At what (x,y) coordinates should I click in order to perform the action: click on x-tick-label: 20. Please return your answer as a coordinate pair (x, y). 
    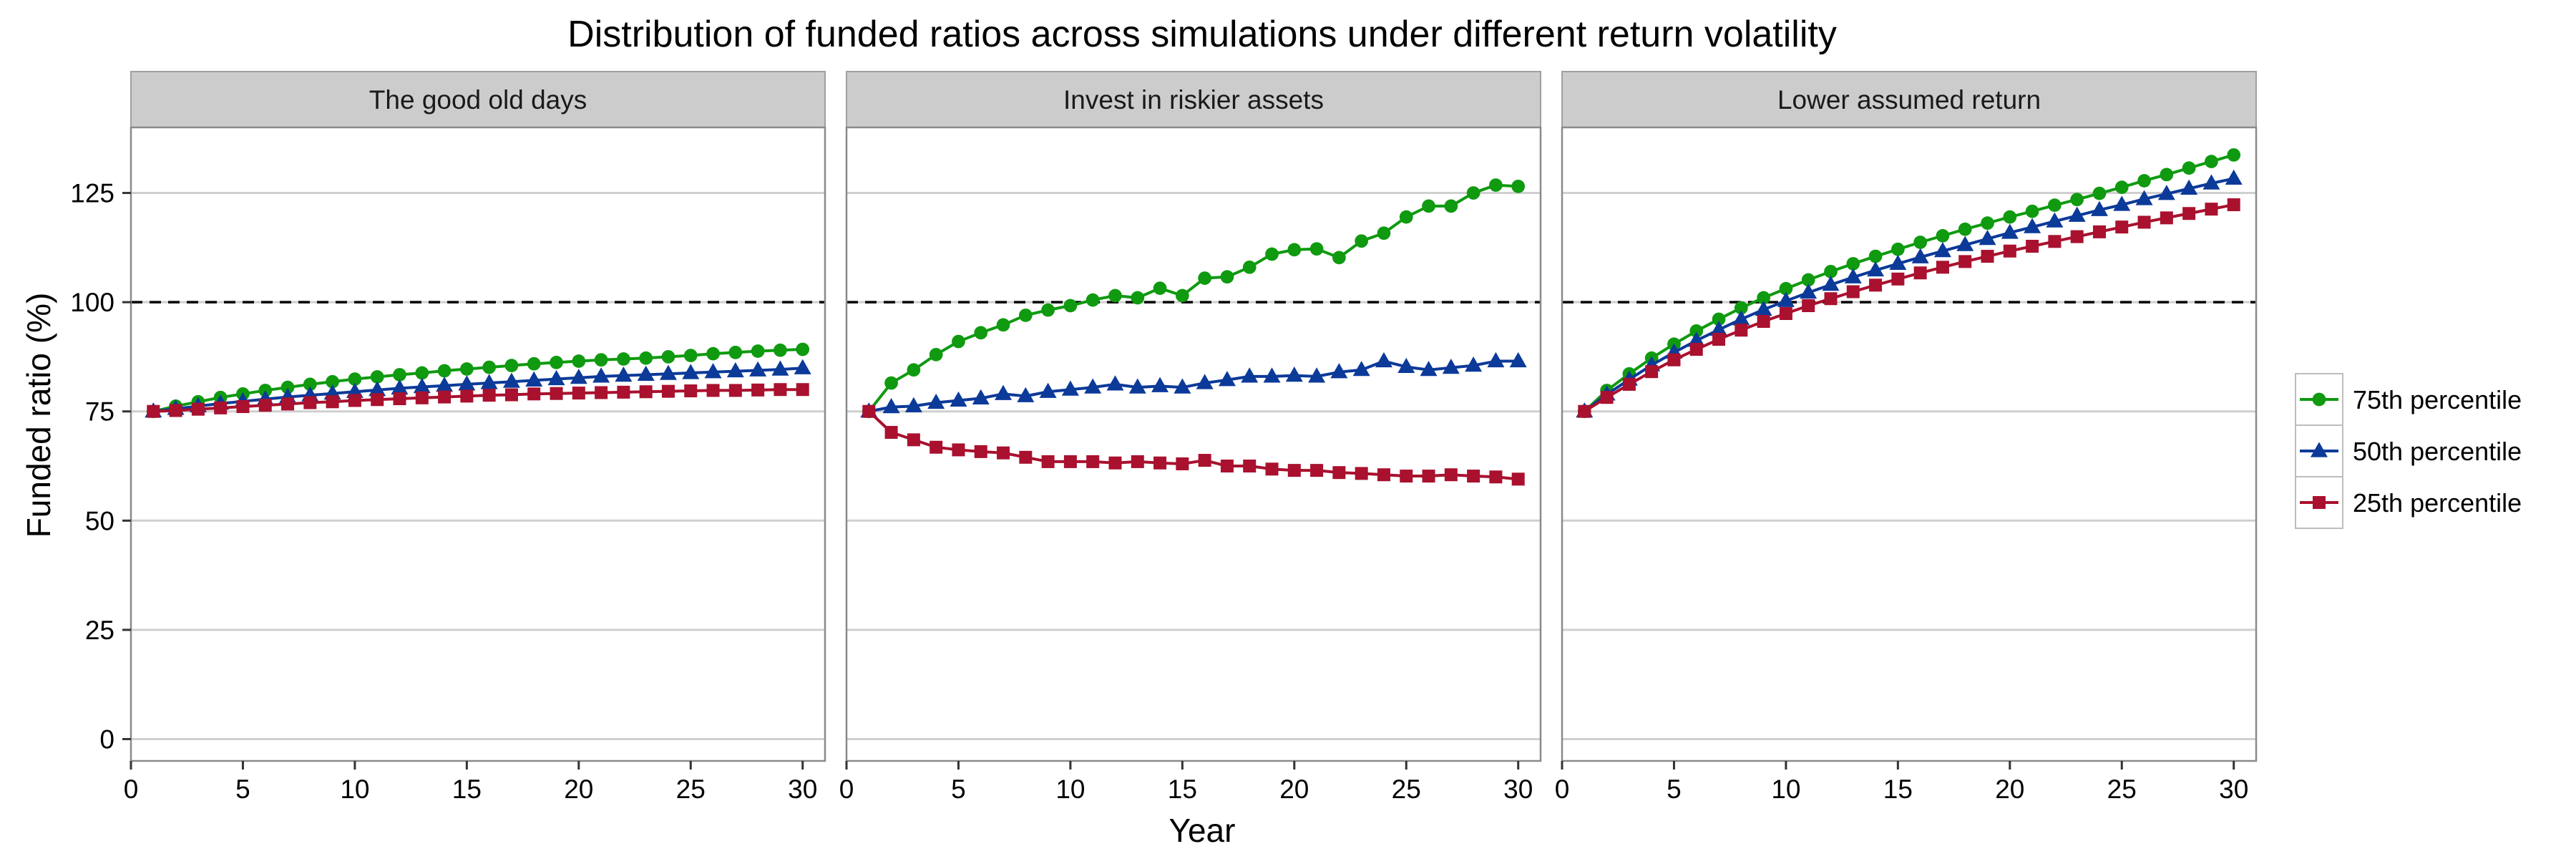
    Looking at the image, I should click on (1294, 789).